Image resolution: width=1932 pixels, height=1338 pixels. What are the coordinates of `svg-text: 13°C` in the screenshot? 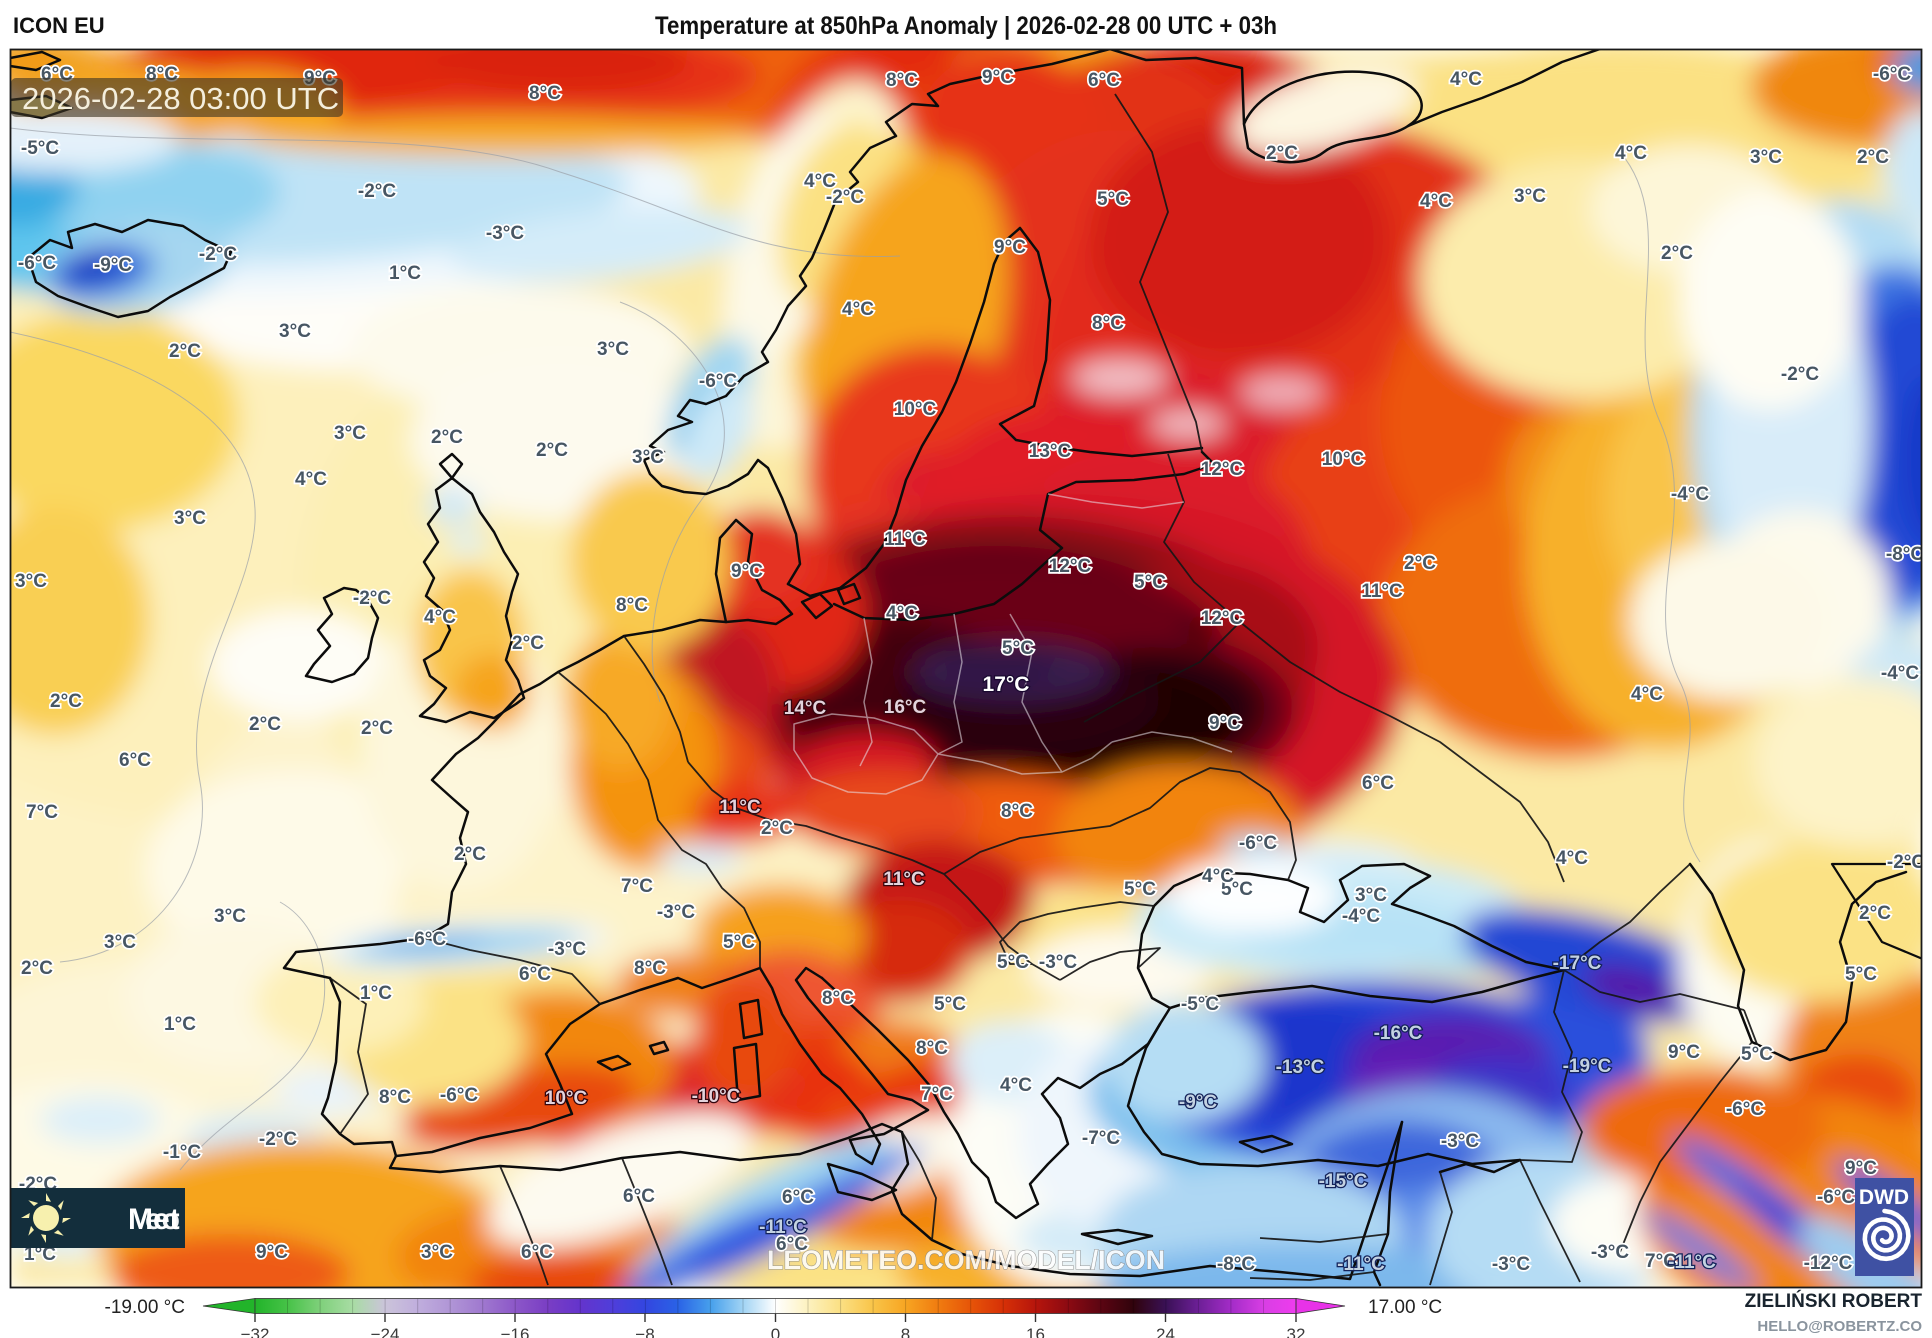 It's located at (1050, 451).